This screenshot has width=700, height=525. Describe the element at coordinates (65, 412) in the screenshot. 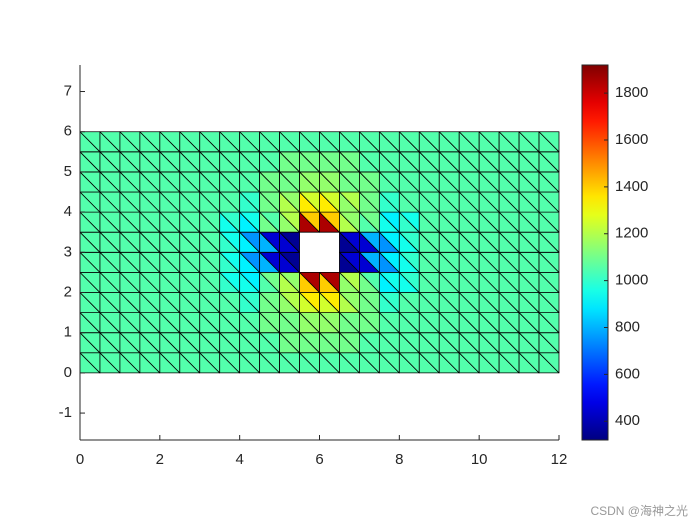

I see `y-tick-label: -1` at that location.